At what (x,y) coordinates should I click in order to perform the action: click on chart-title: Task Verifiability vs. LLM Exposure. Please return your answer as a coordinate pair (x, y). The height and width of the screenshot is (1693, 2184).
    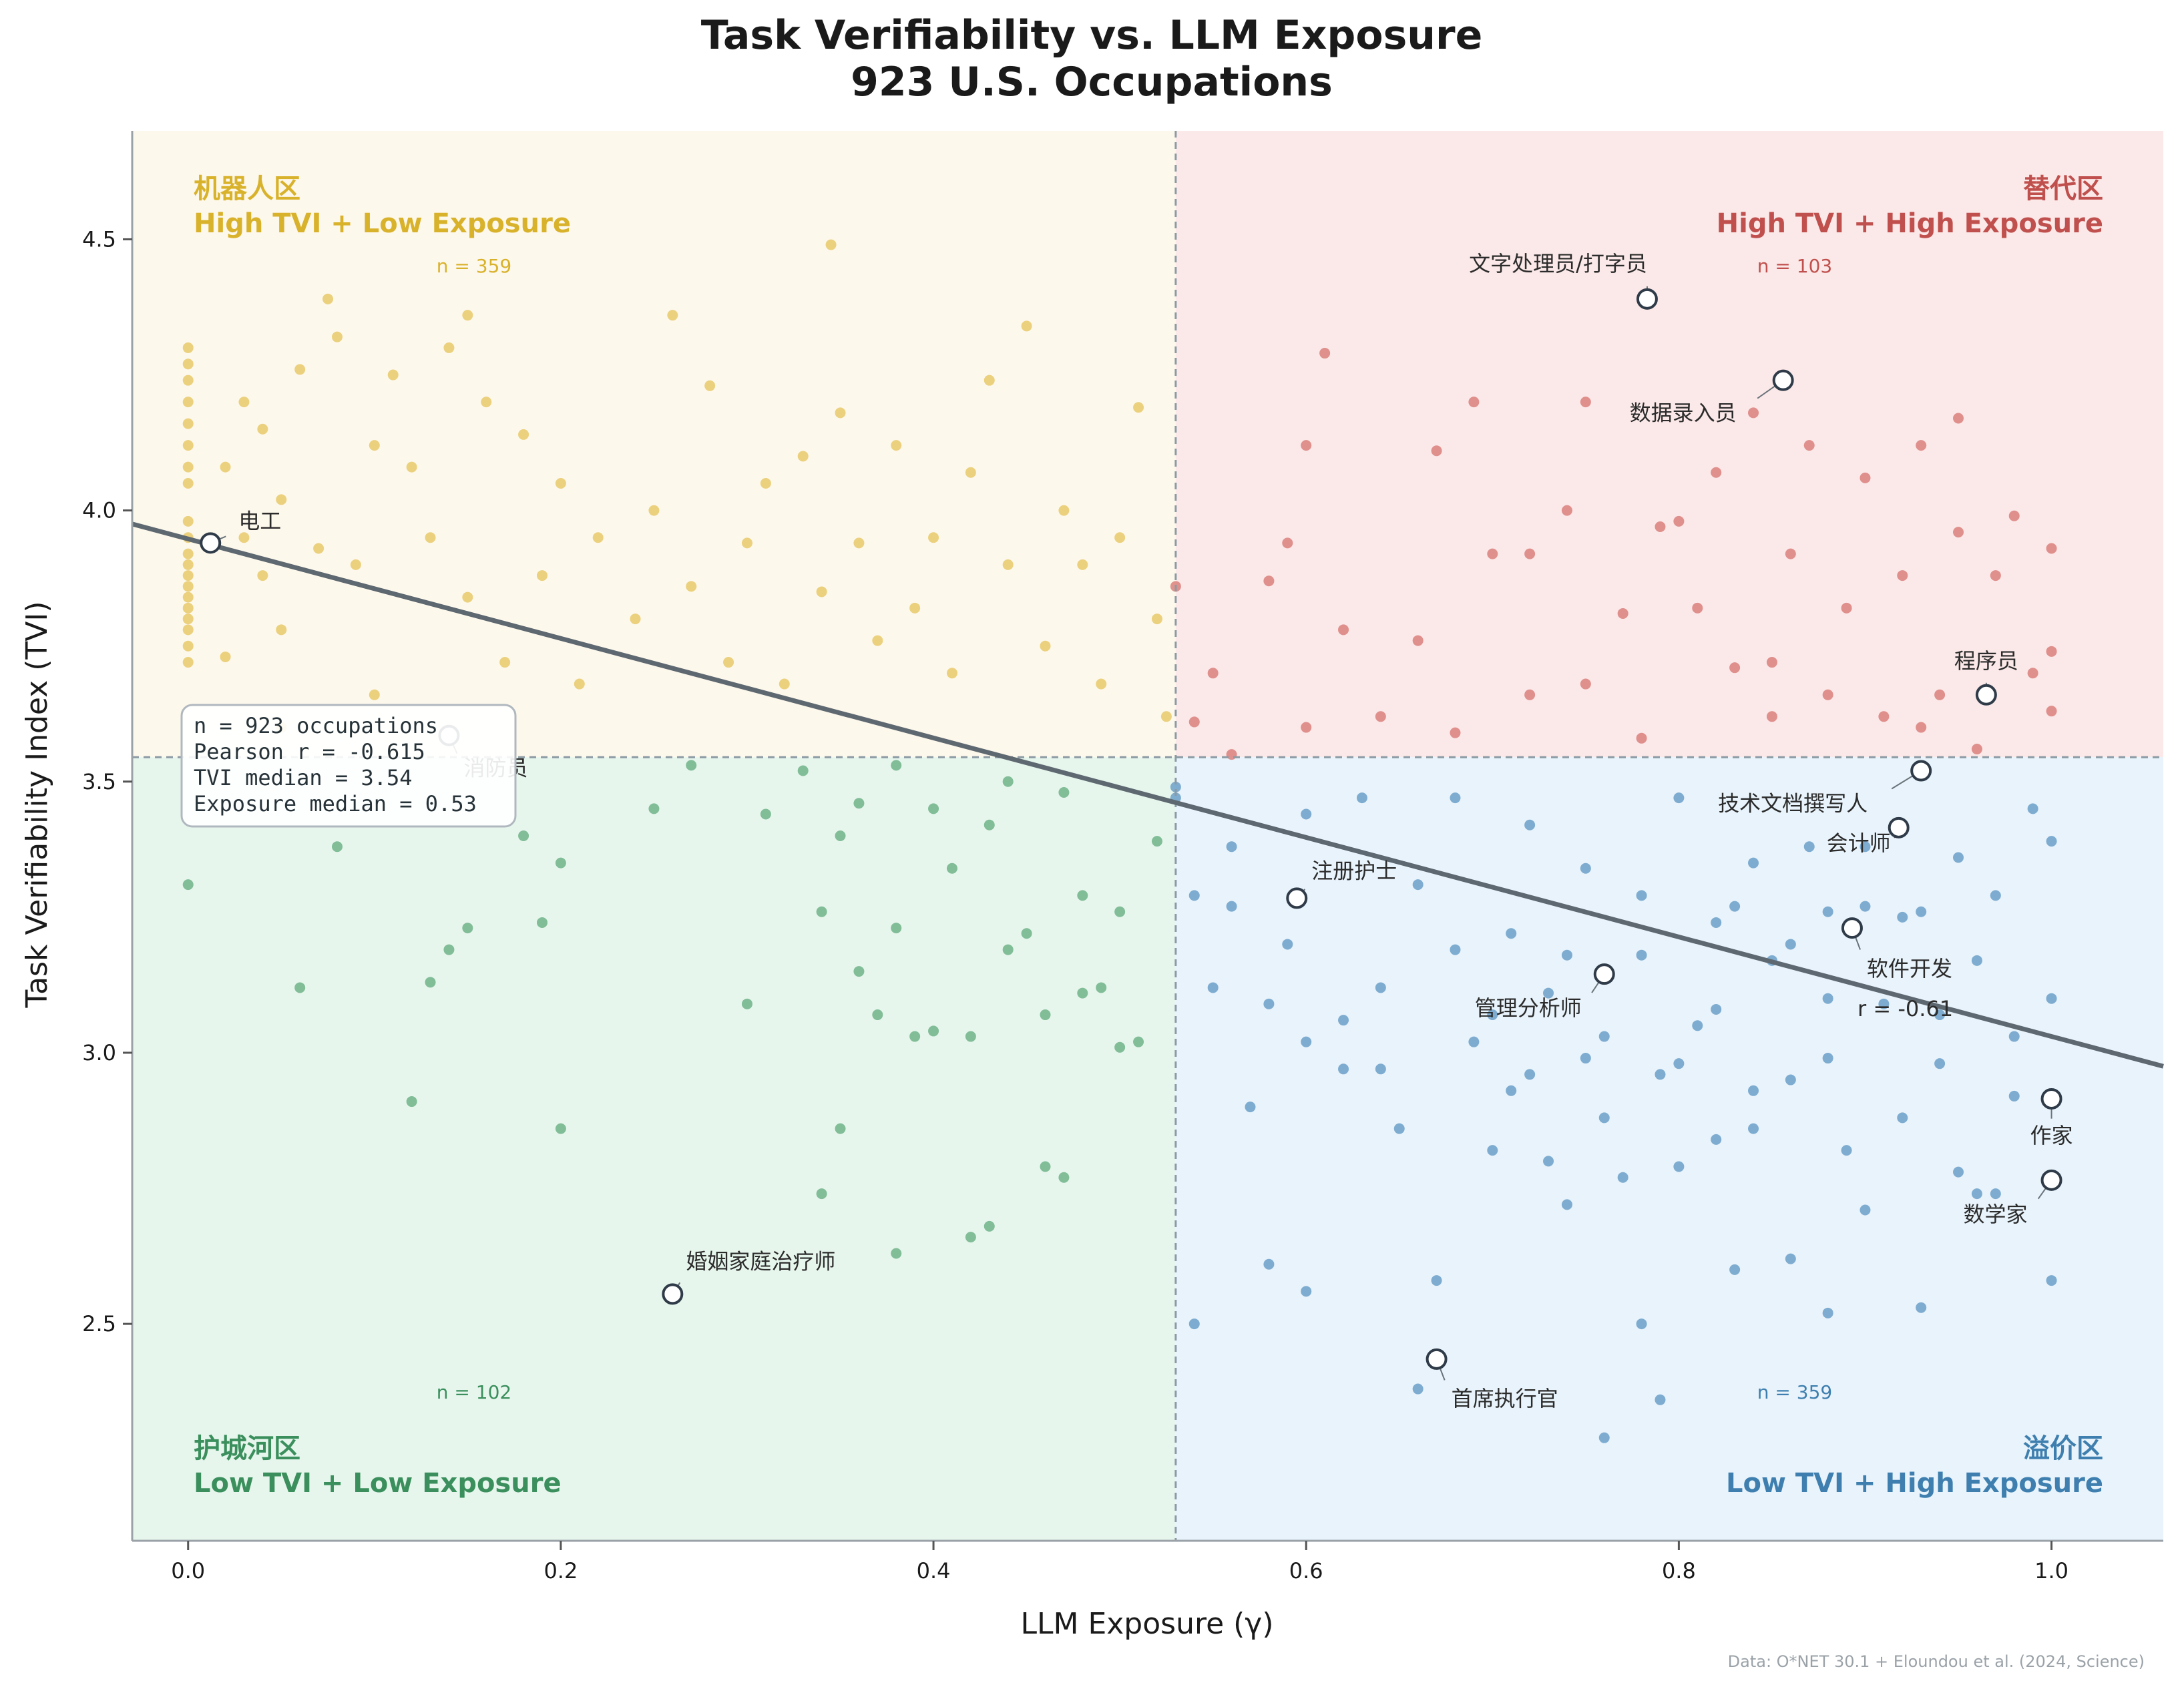
    Looking at the image, I should click on (1092, 35).